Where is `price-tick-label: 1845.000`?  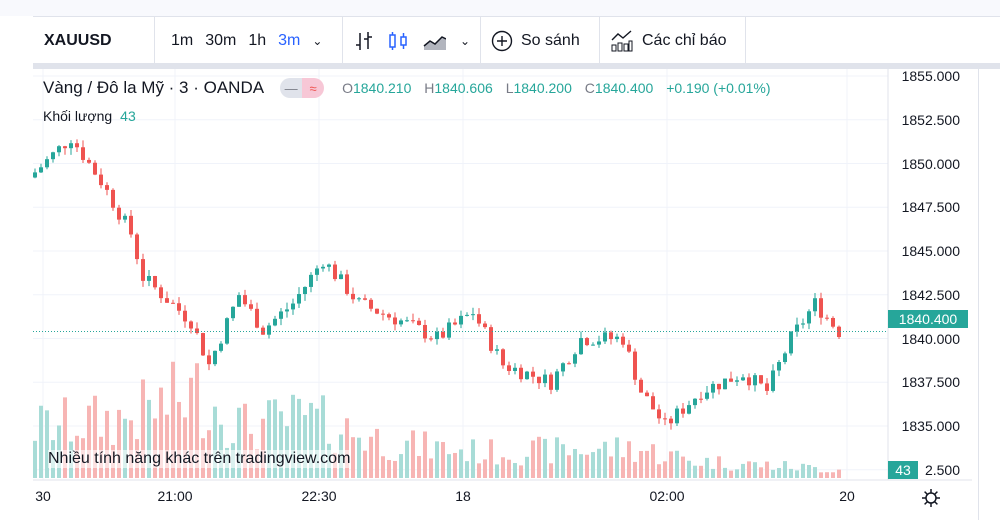 price-tick-label: 1845.000 is located at coordinates (930, 251).